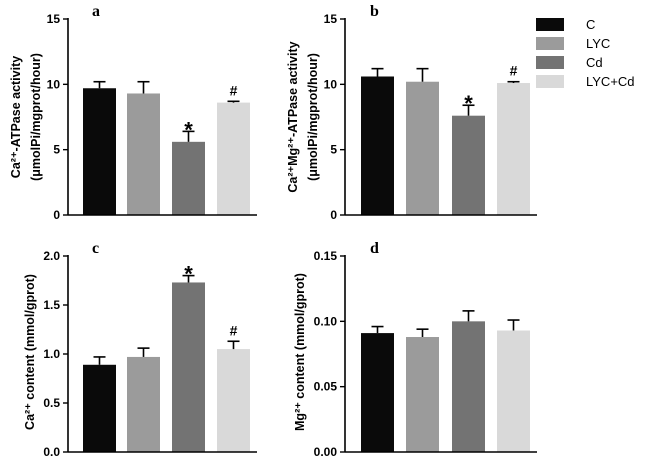  Describe the element at coordinates (188, 367) in the screenshot. I see `bar-c-cd` at that location.